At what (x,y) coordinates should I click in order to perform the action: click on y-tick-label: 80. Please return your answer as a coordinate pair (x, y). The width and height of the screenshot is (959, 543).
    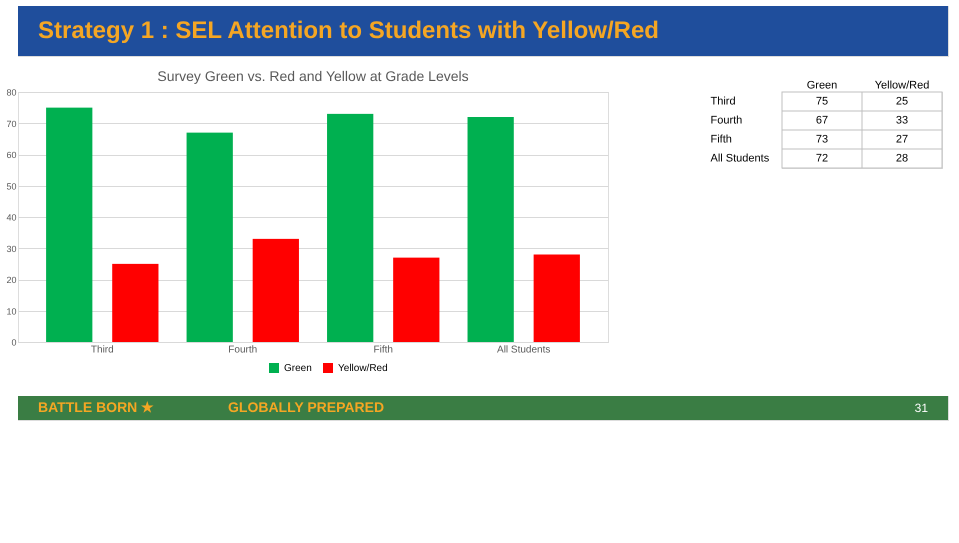
    Looking at the image, I should click on (11, 93).